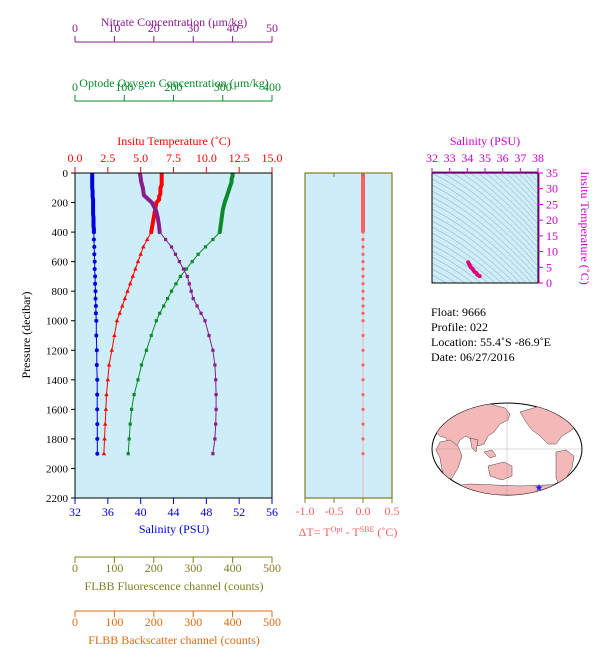  Describe the element at coordinates (108, 512) in the screenshot. I see `salinity-tick-label: 36` at that location.